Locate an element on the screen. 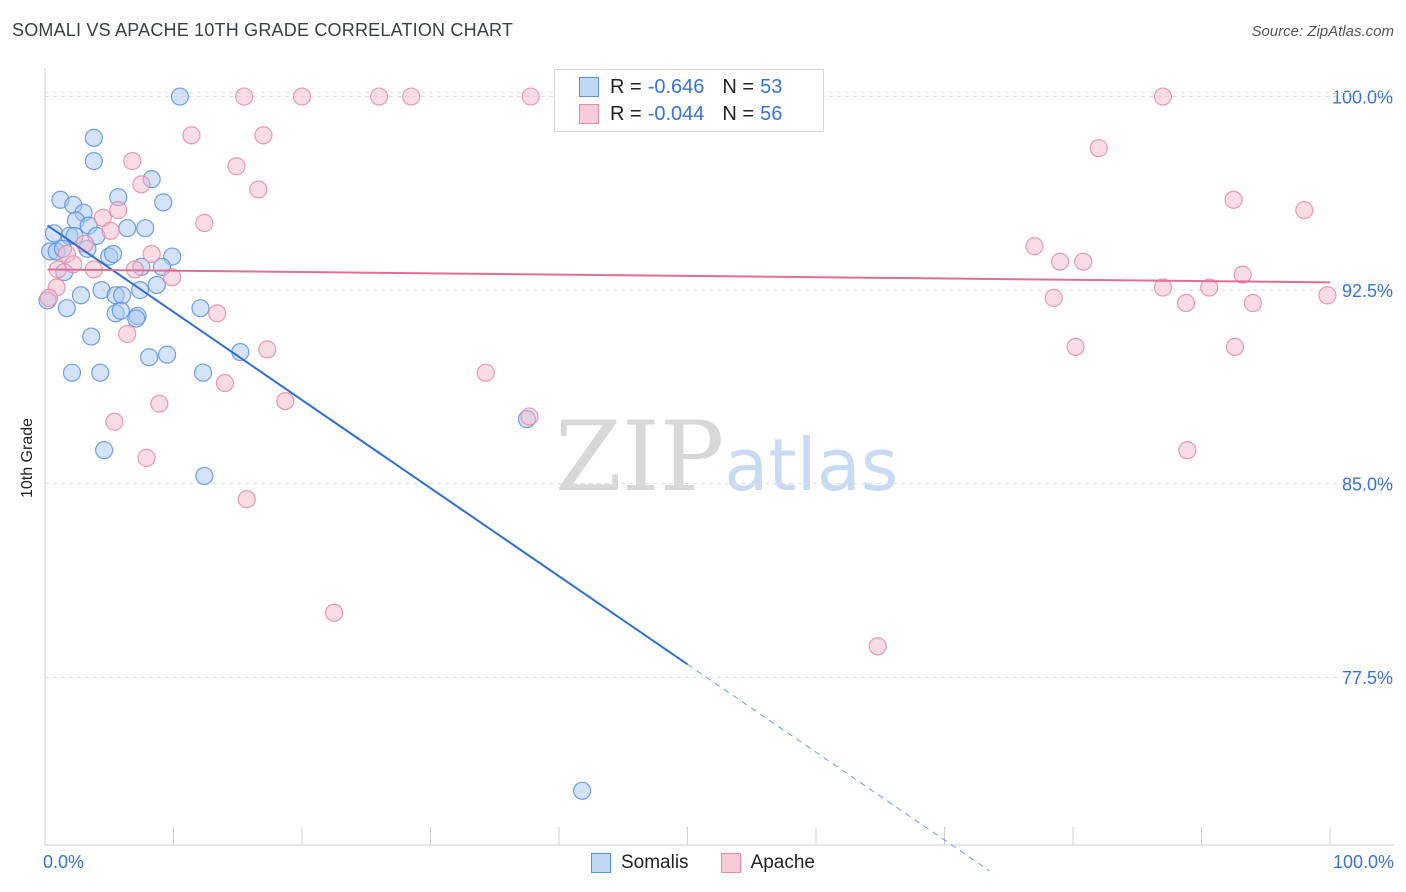  y-tick-label: 77.5% is located at coordinates (1367, 678).